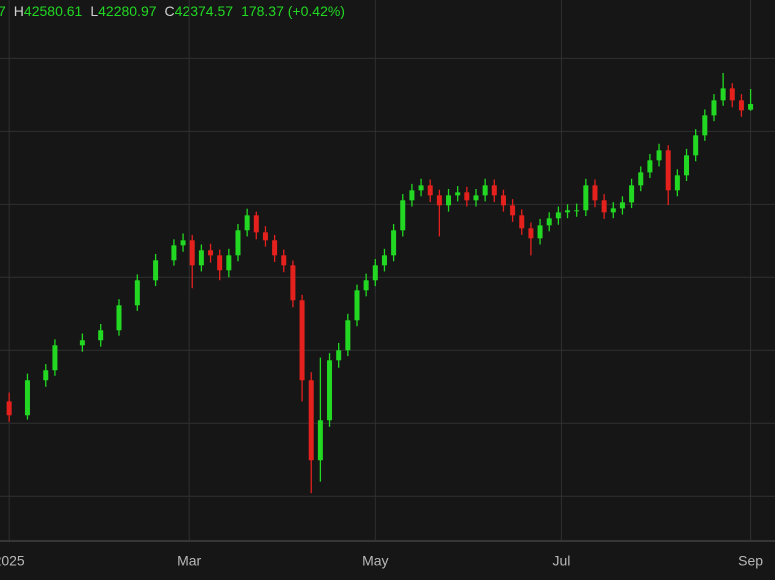  I want to click on x-tick-label: Sep, so click(750, 561).